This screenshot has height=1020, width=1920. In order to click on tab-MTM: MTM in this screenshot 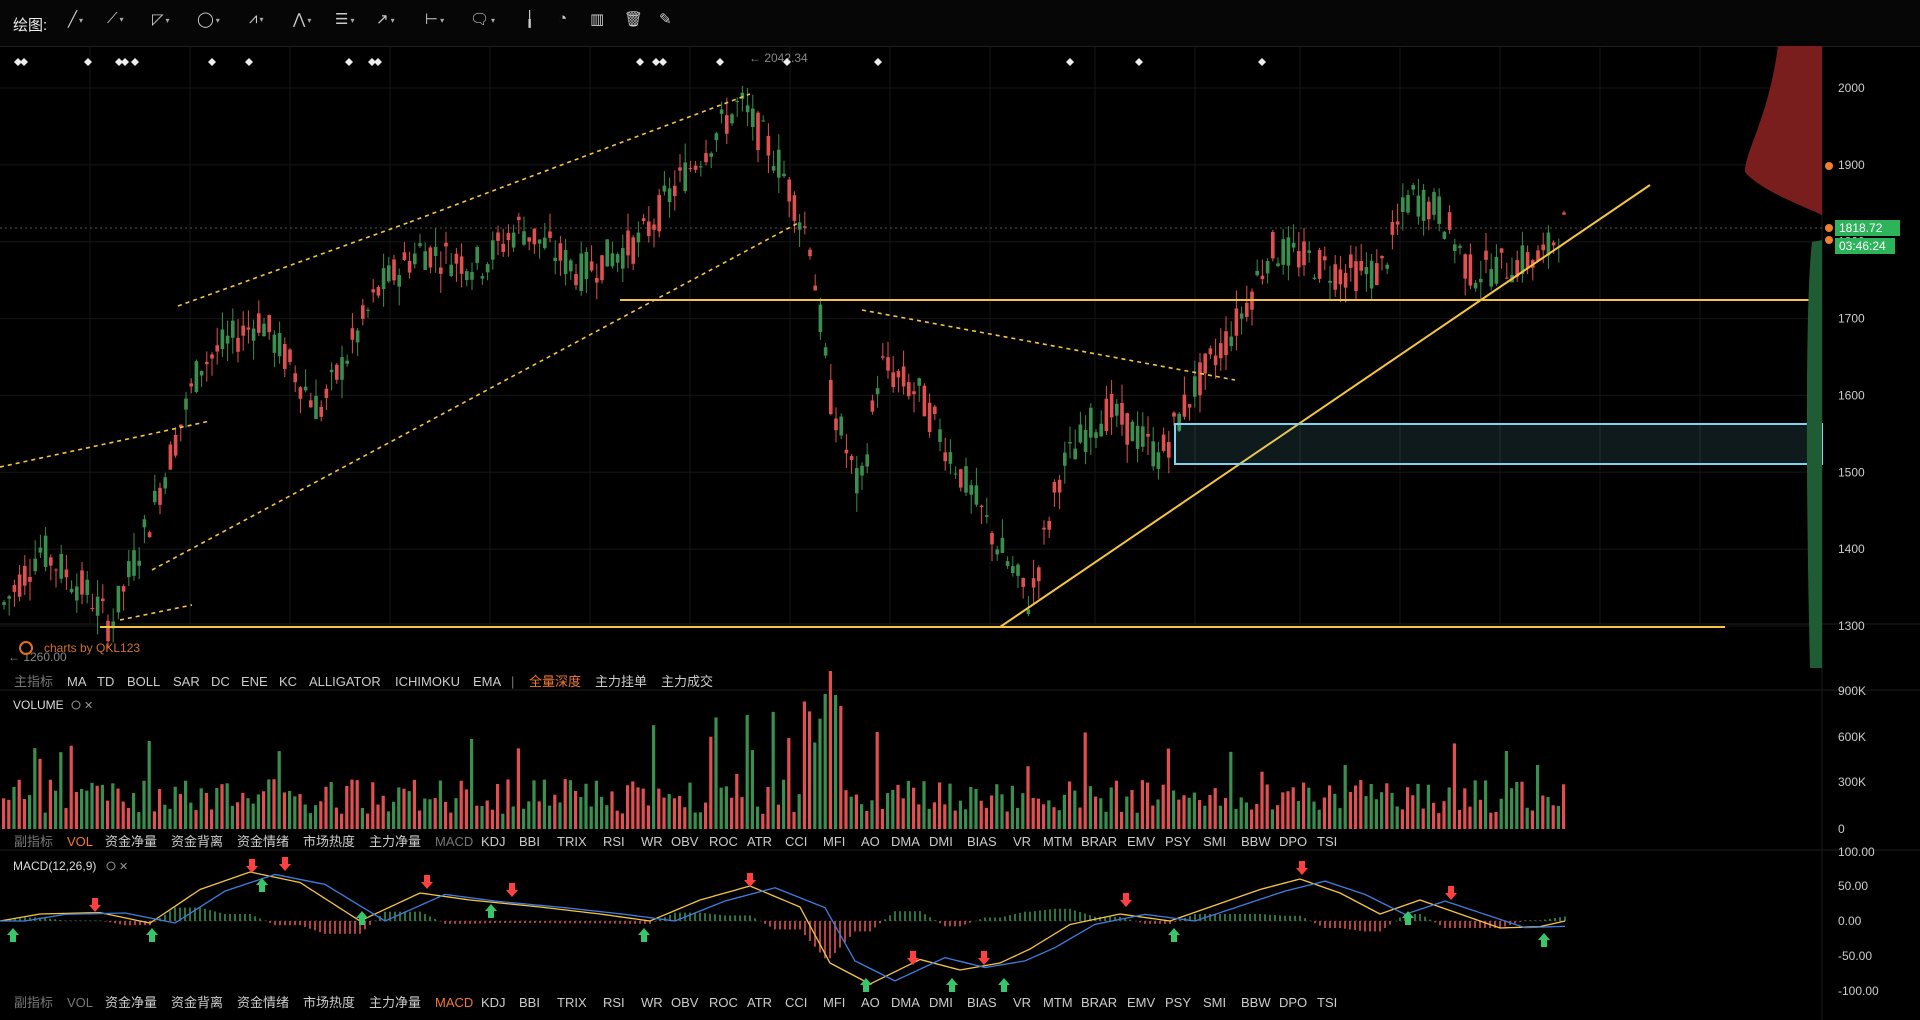, I will do `click(1058, 1002)`.